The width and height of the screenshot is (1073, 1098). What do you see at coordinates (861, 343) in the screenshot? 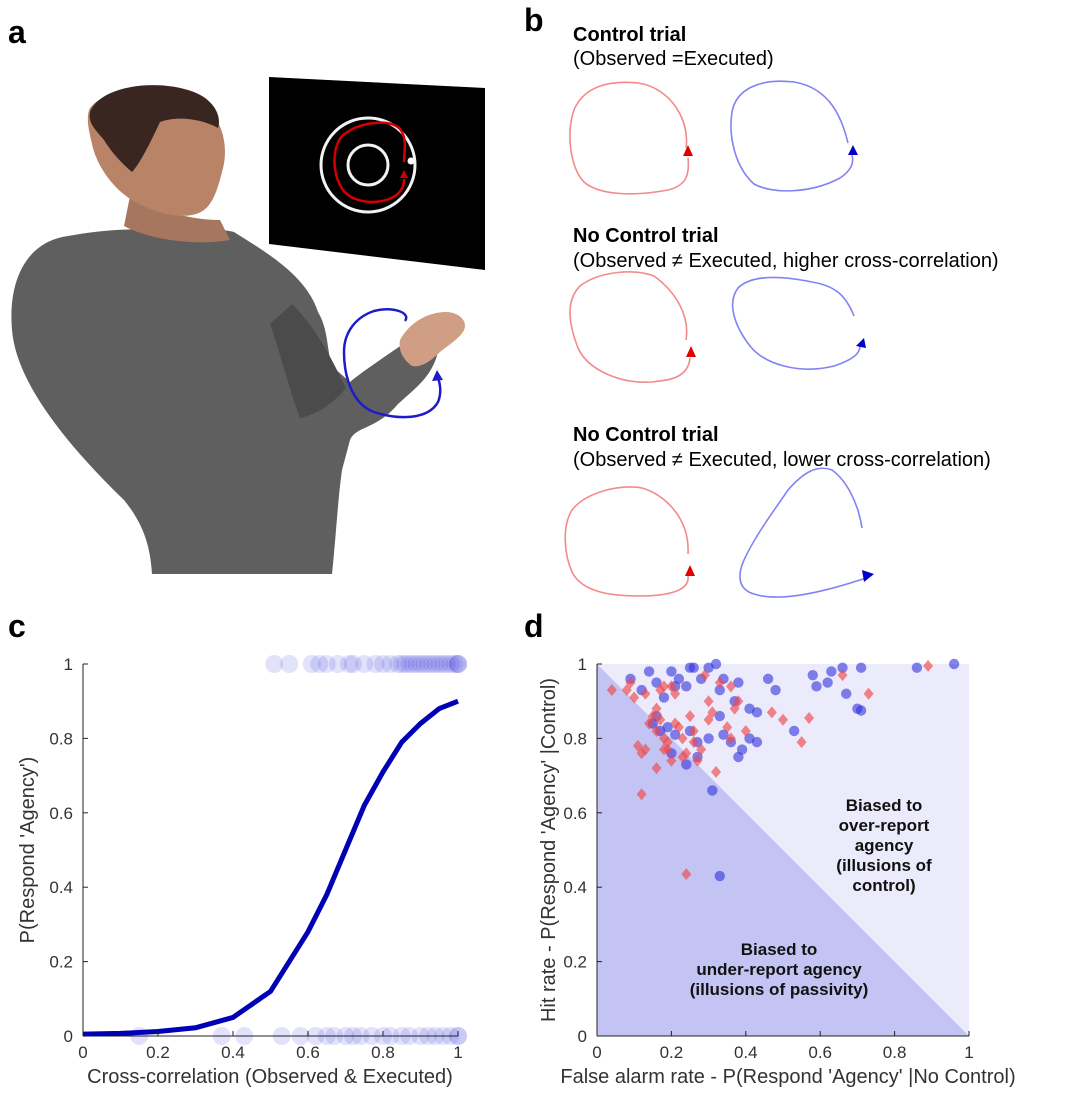
I see `trial2-executed-arrow-icon` at bounding box center [861, 343].